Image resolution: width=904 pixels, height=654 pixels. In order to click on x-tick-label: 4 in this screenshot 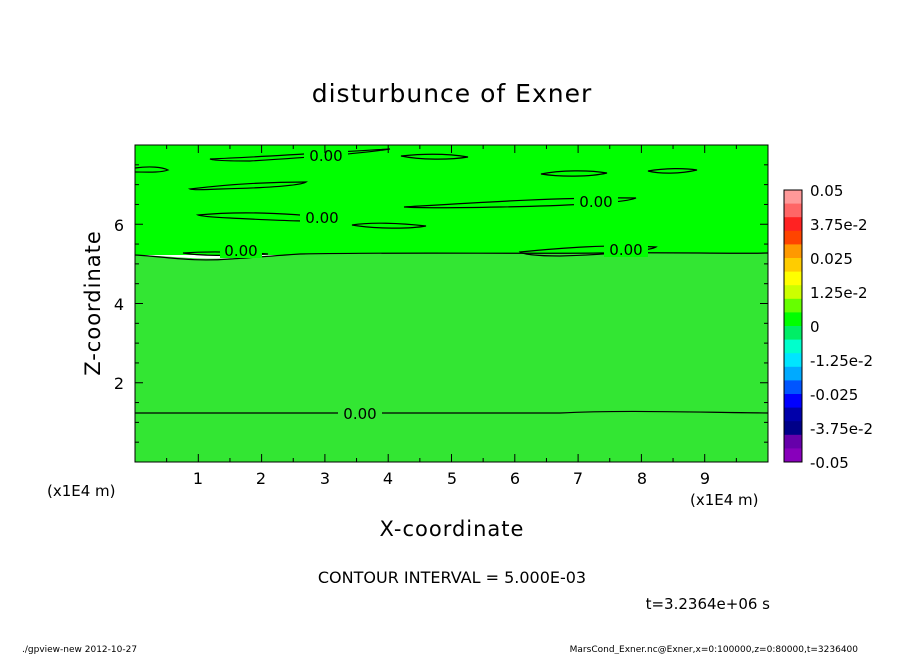, I will do `click(388, 478)`.